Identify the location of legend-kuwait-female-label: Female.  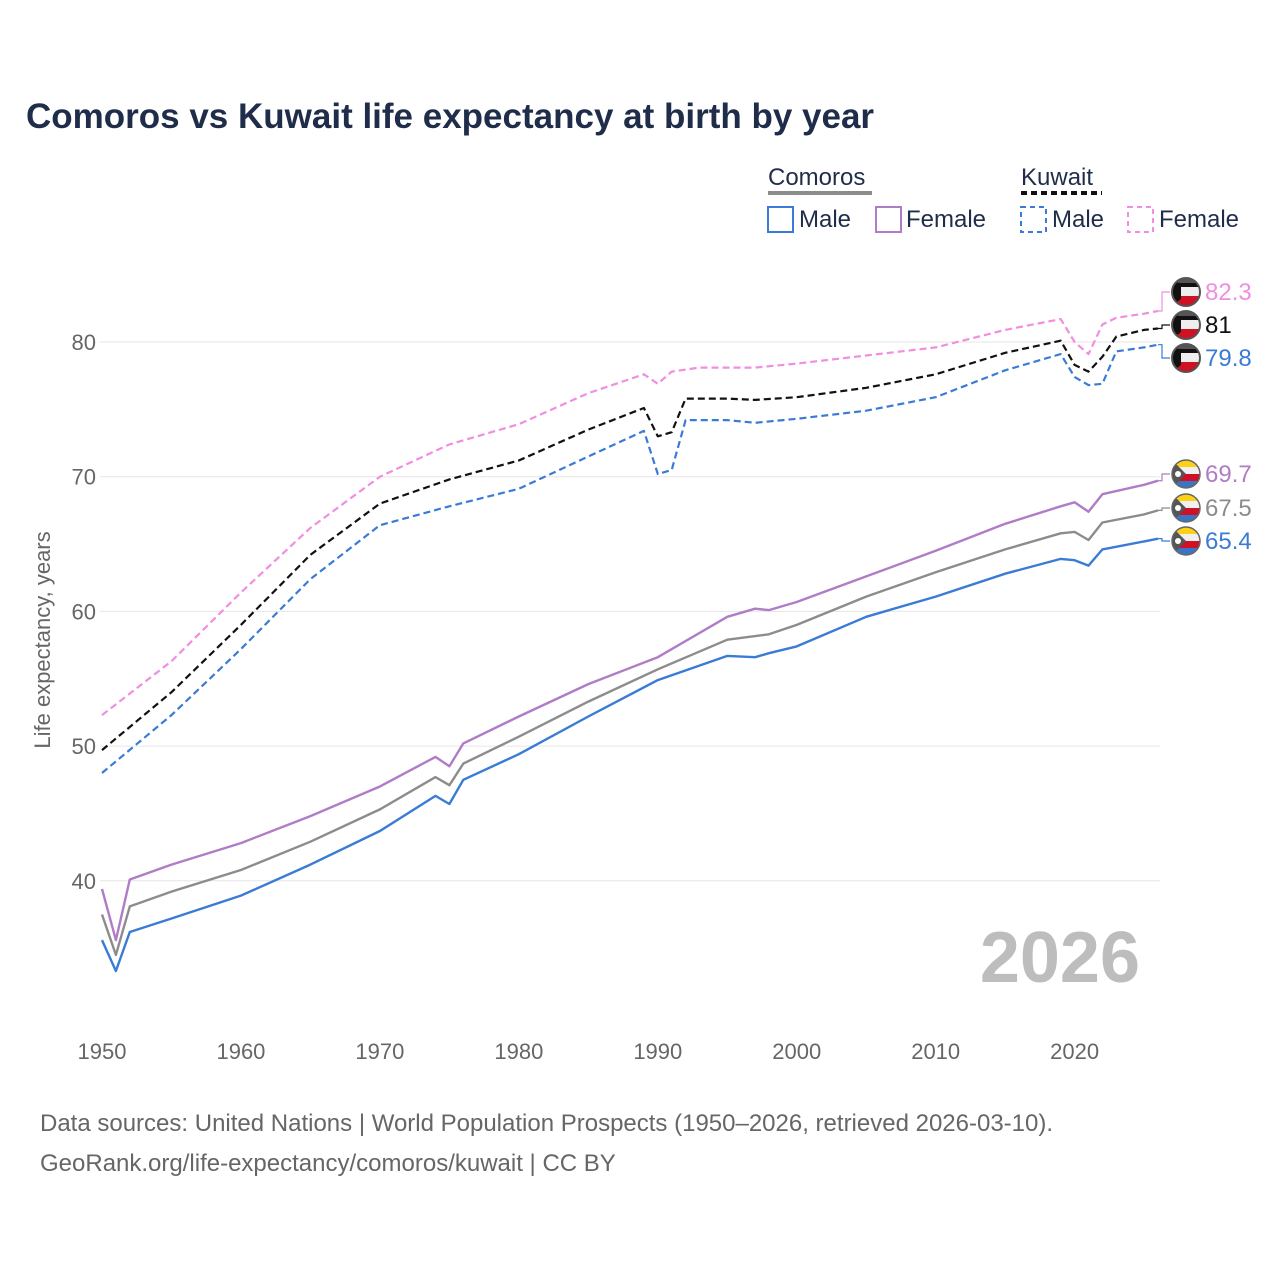
(1199, 219).